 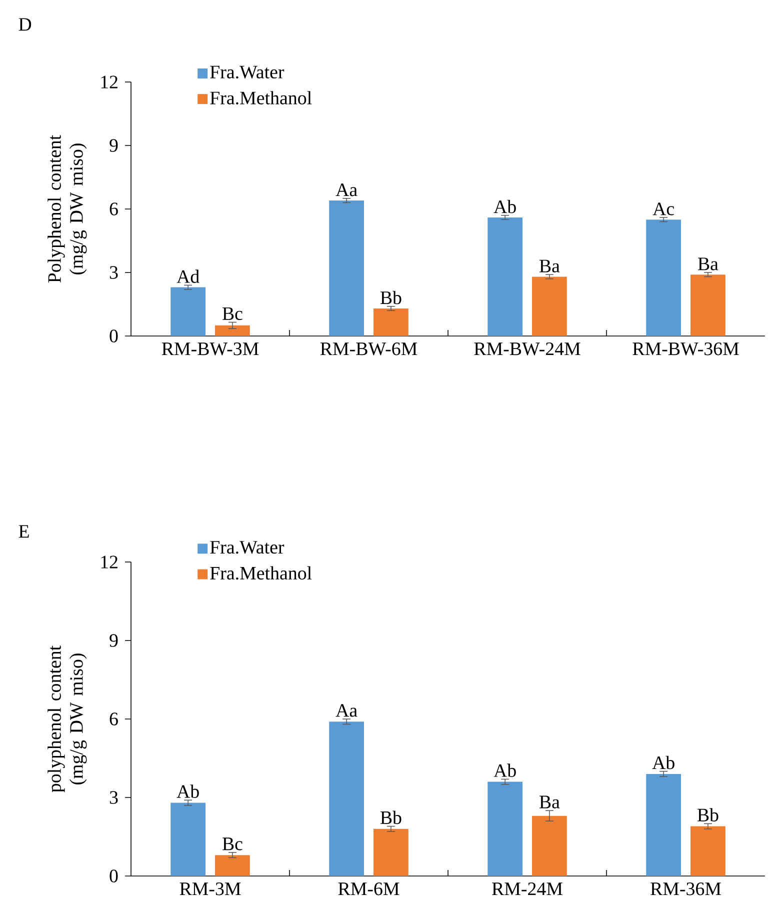 What do you see at coordinates (210, 889) in the screenshot?
I see `x-tick-label: RM-3M` at bounding box center [210, 889].